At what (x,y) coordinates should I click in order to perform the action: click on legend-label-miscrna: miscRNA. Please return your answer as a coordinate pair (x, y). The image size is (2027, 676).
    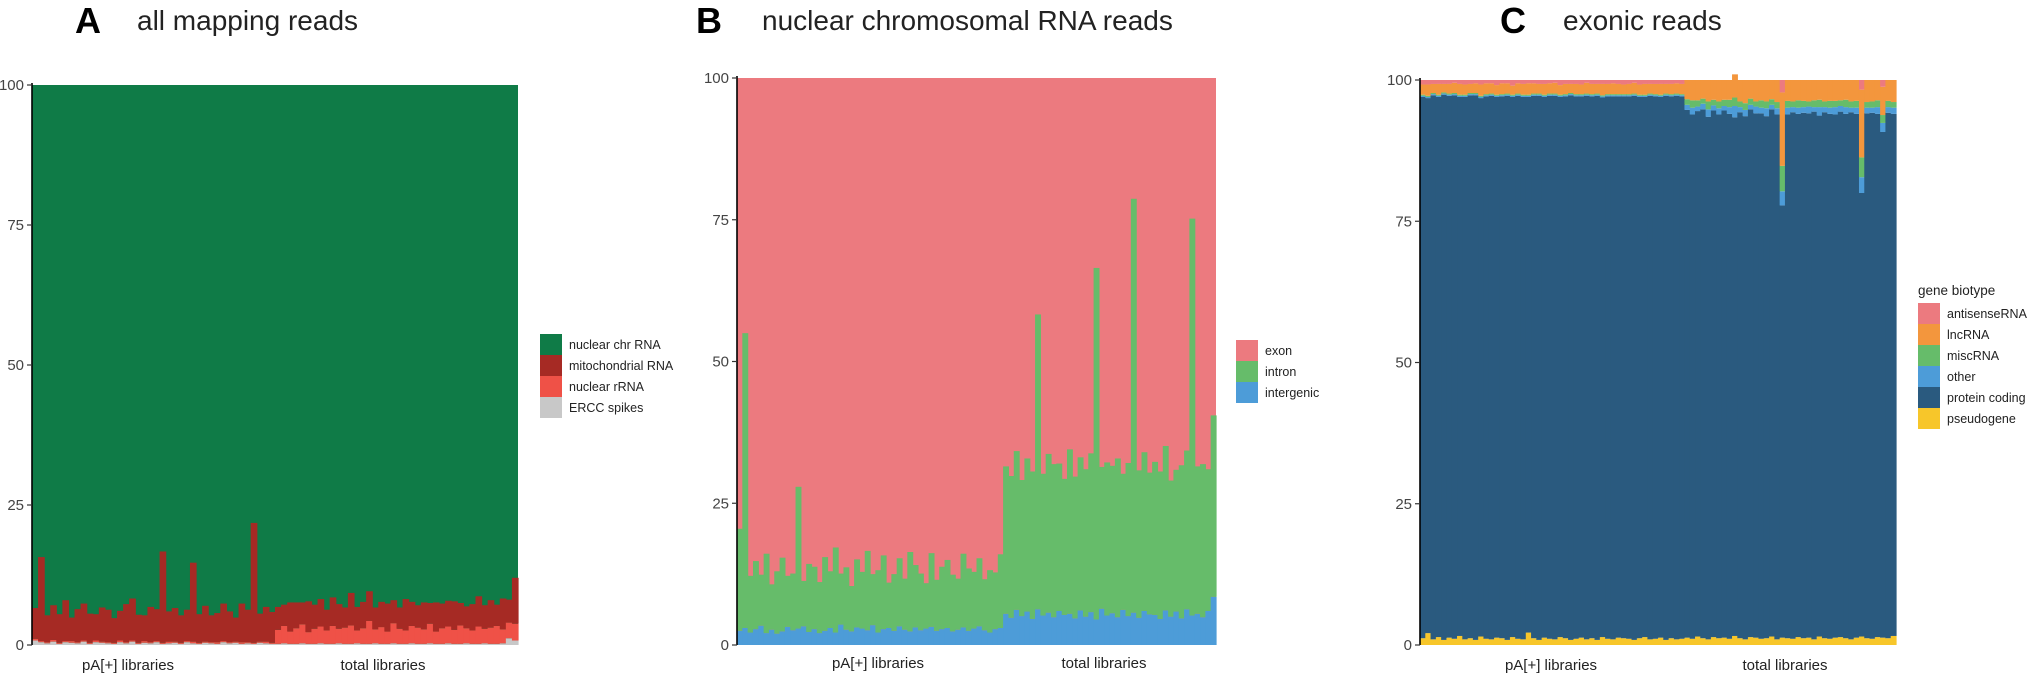
    Looking at the image, I should click on (1973, 356).